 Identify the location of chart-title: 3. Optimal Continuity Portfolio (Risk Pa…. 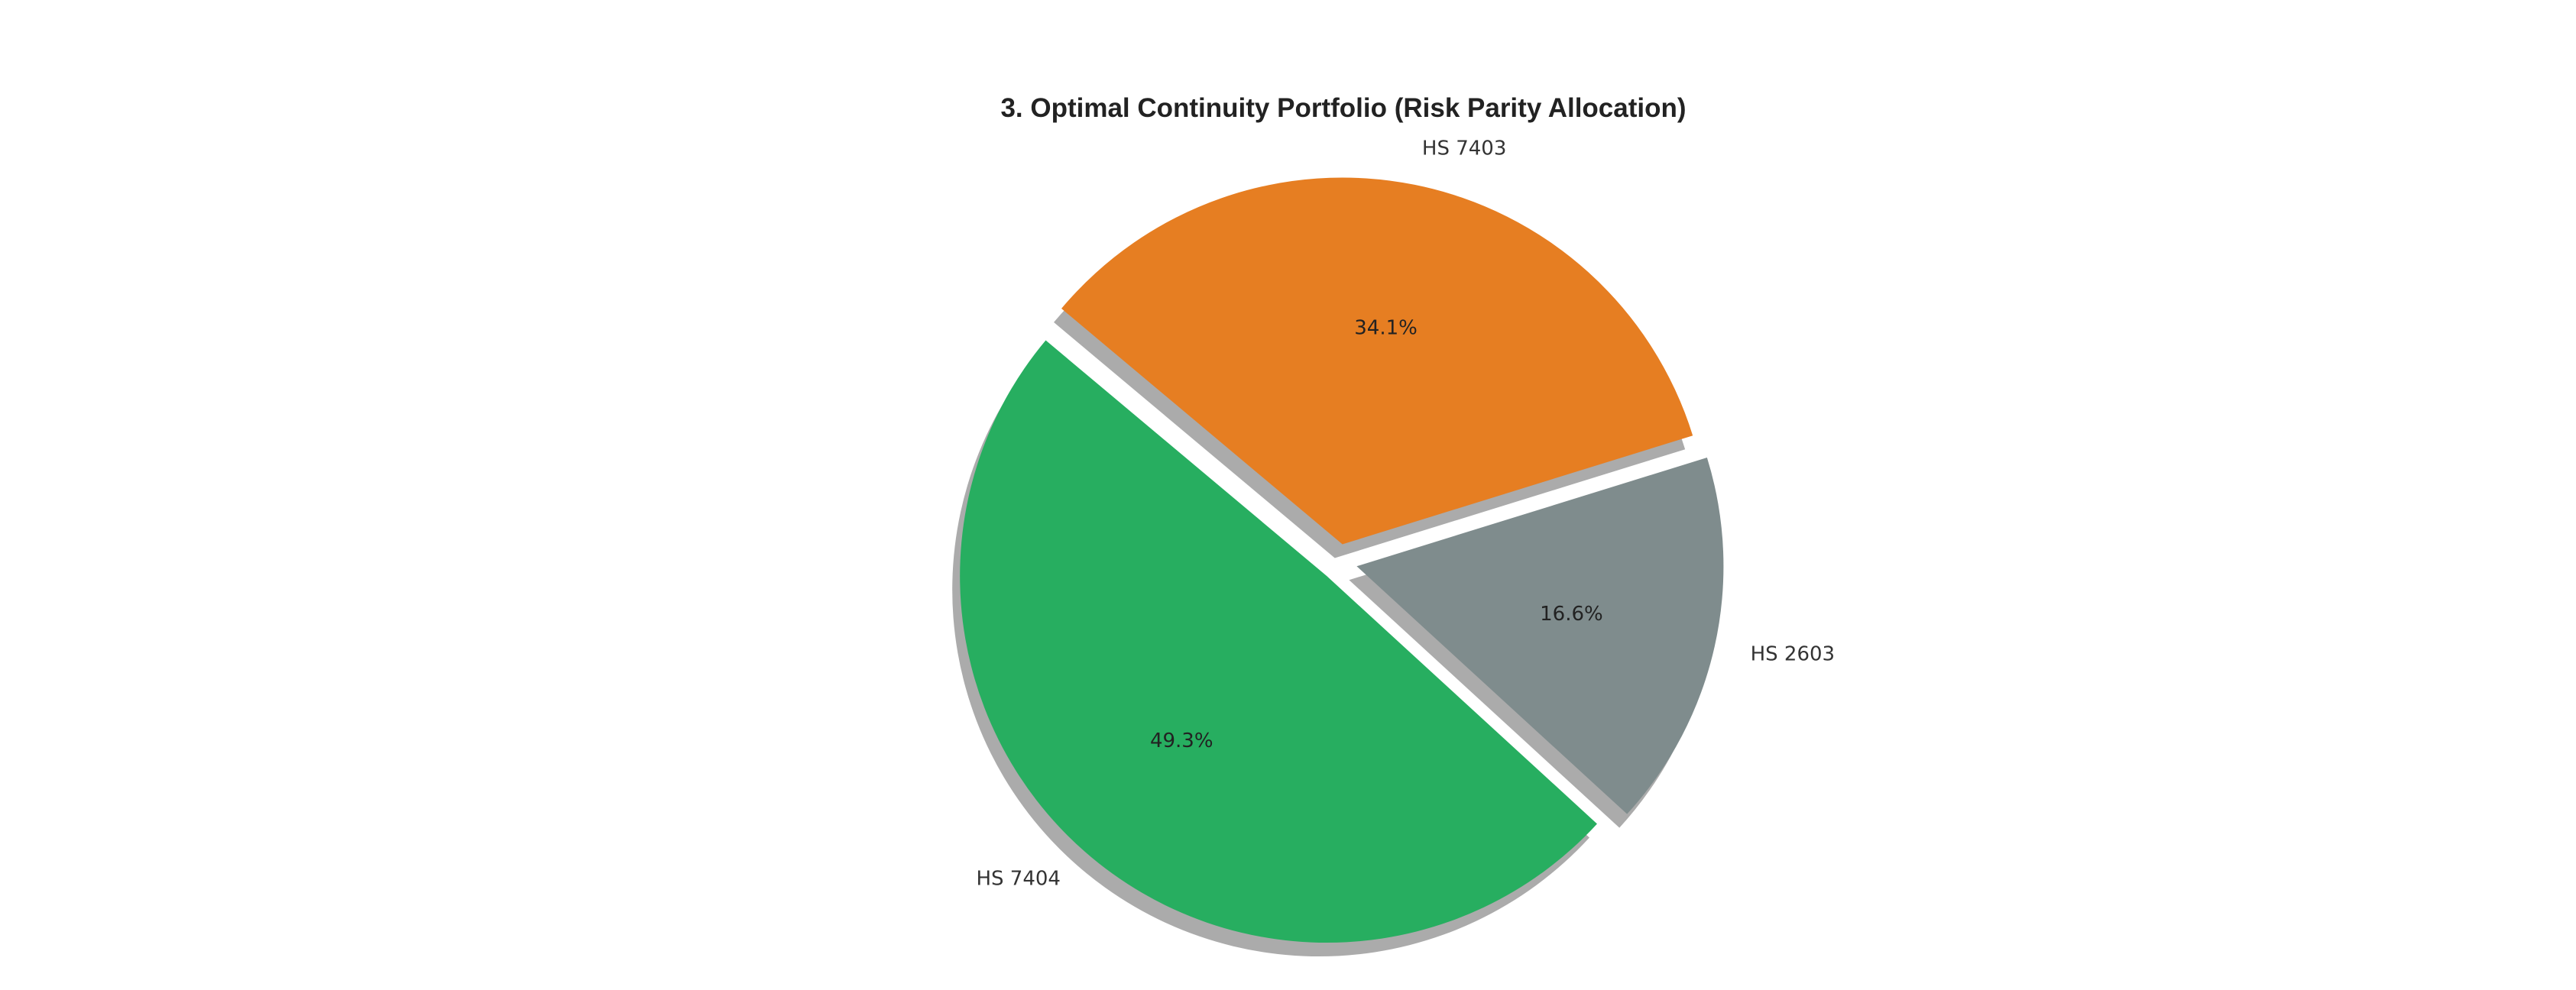
(1343, 108).